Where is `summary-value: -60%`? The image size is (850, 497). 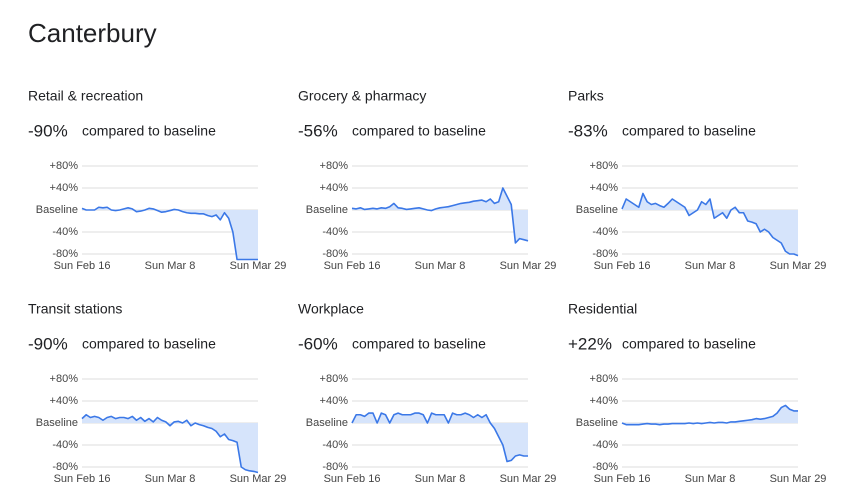
summary-value: -60% is located at coordinates (318, 343).